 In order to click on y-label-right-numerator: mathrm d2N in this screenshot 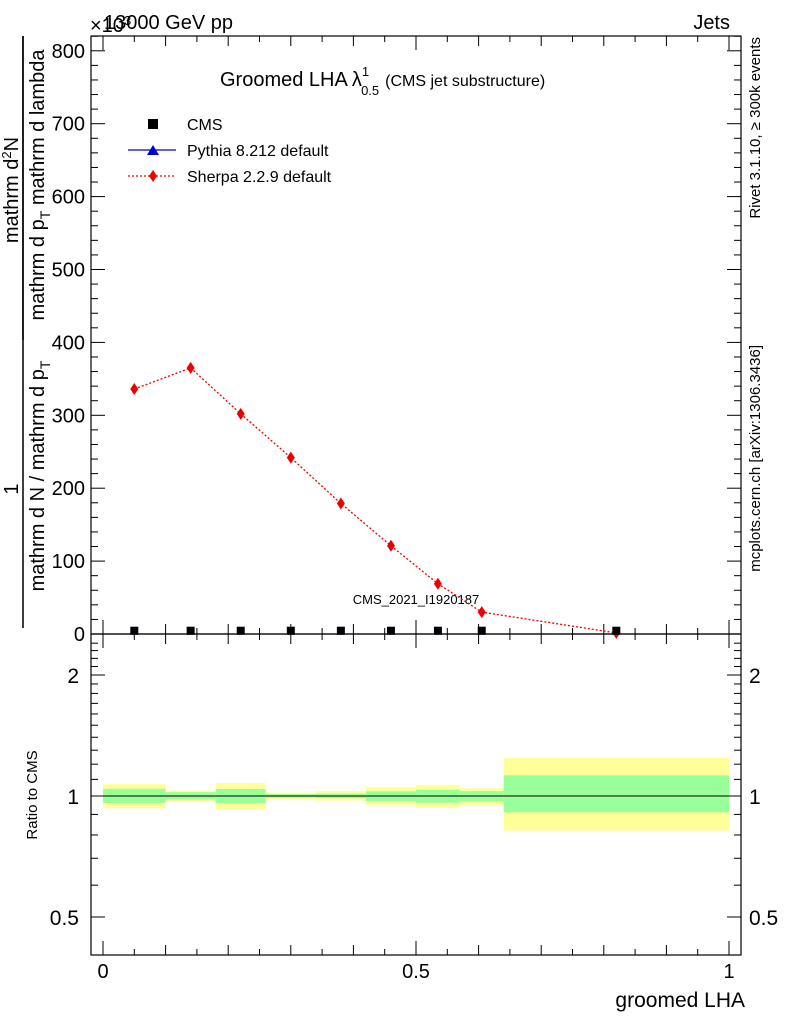, I will do `click(11, 190)`.